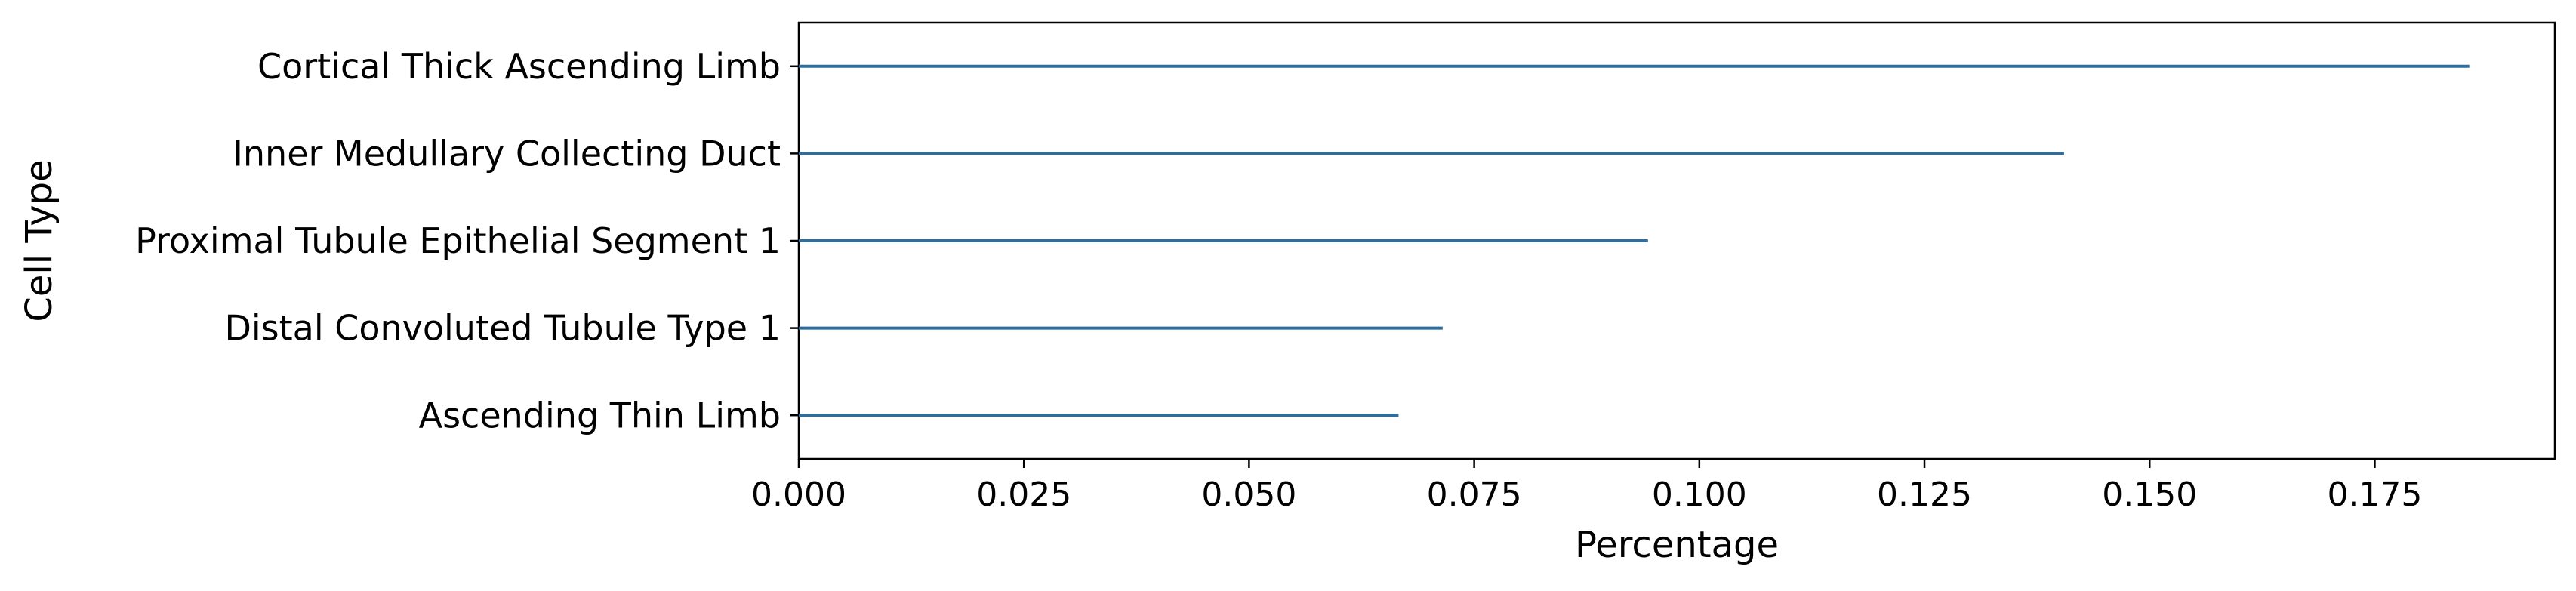 The image size is (2576, 591). What do you see at coordinates (1699, 495) in the screenshot?
I see `x-tick-label: 0.100` at bounding box center [1699, 495].